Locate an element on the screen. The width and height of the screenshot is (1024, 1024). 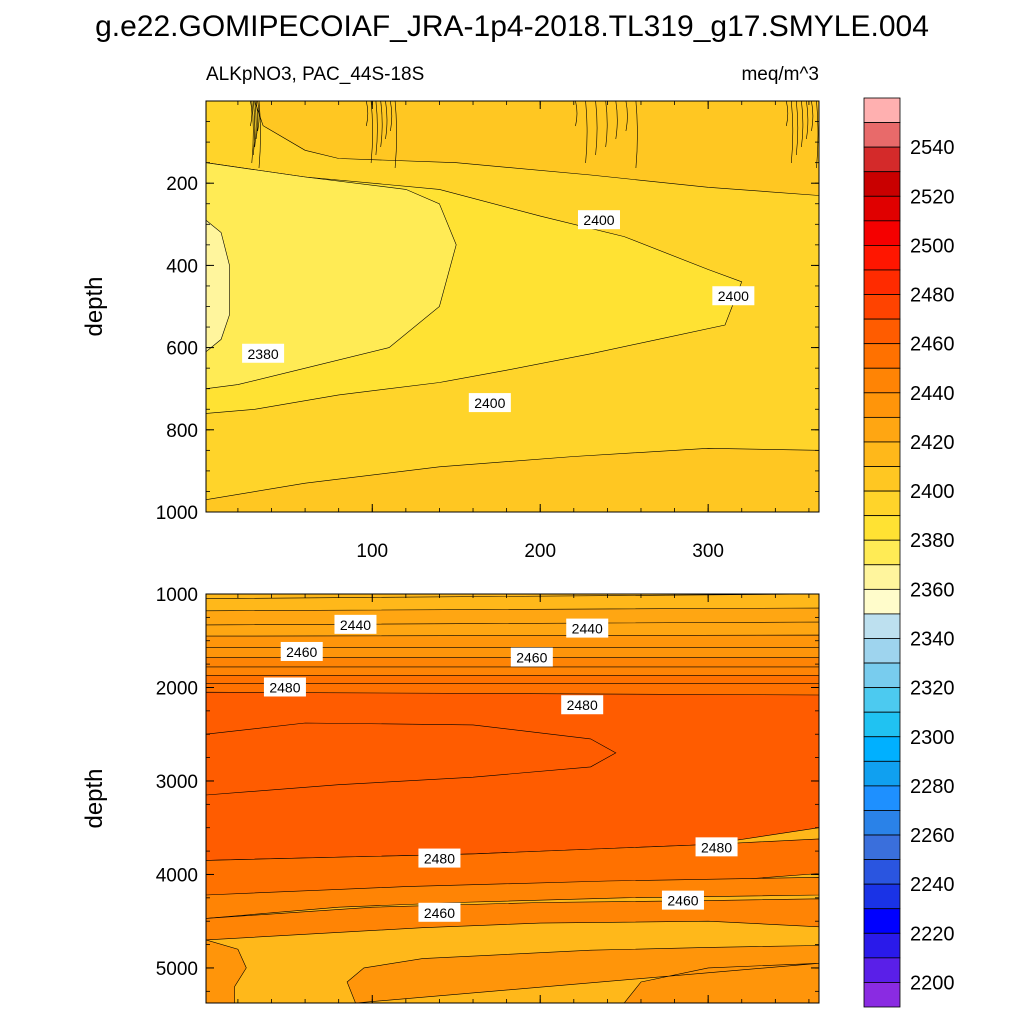
colorbar-label: 2520 is located at coordinates (932, 197).